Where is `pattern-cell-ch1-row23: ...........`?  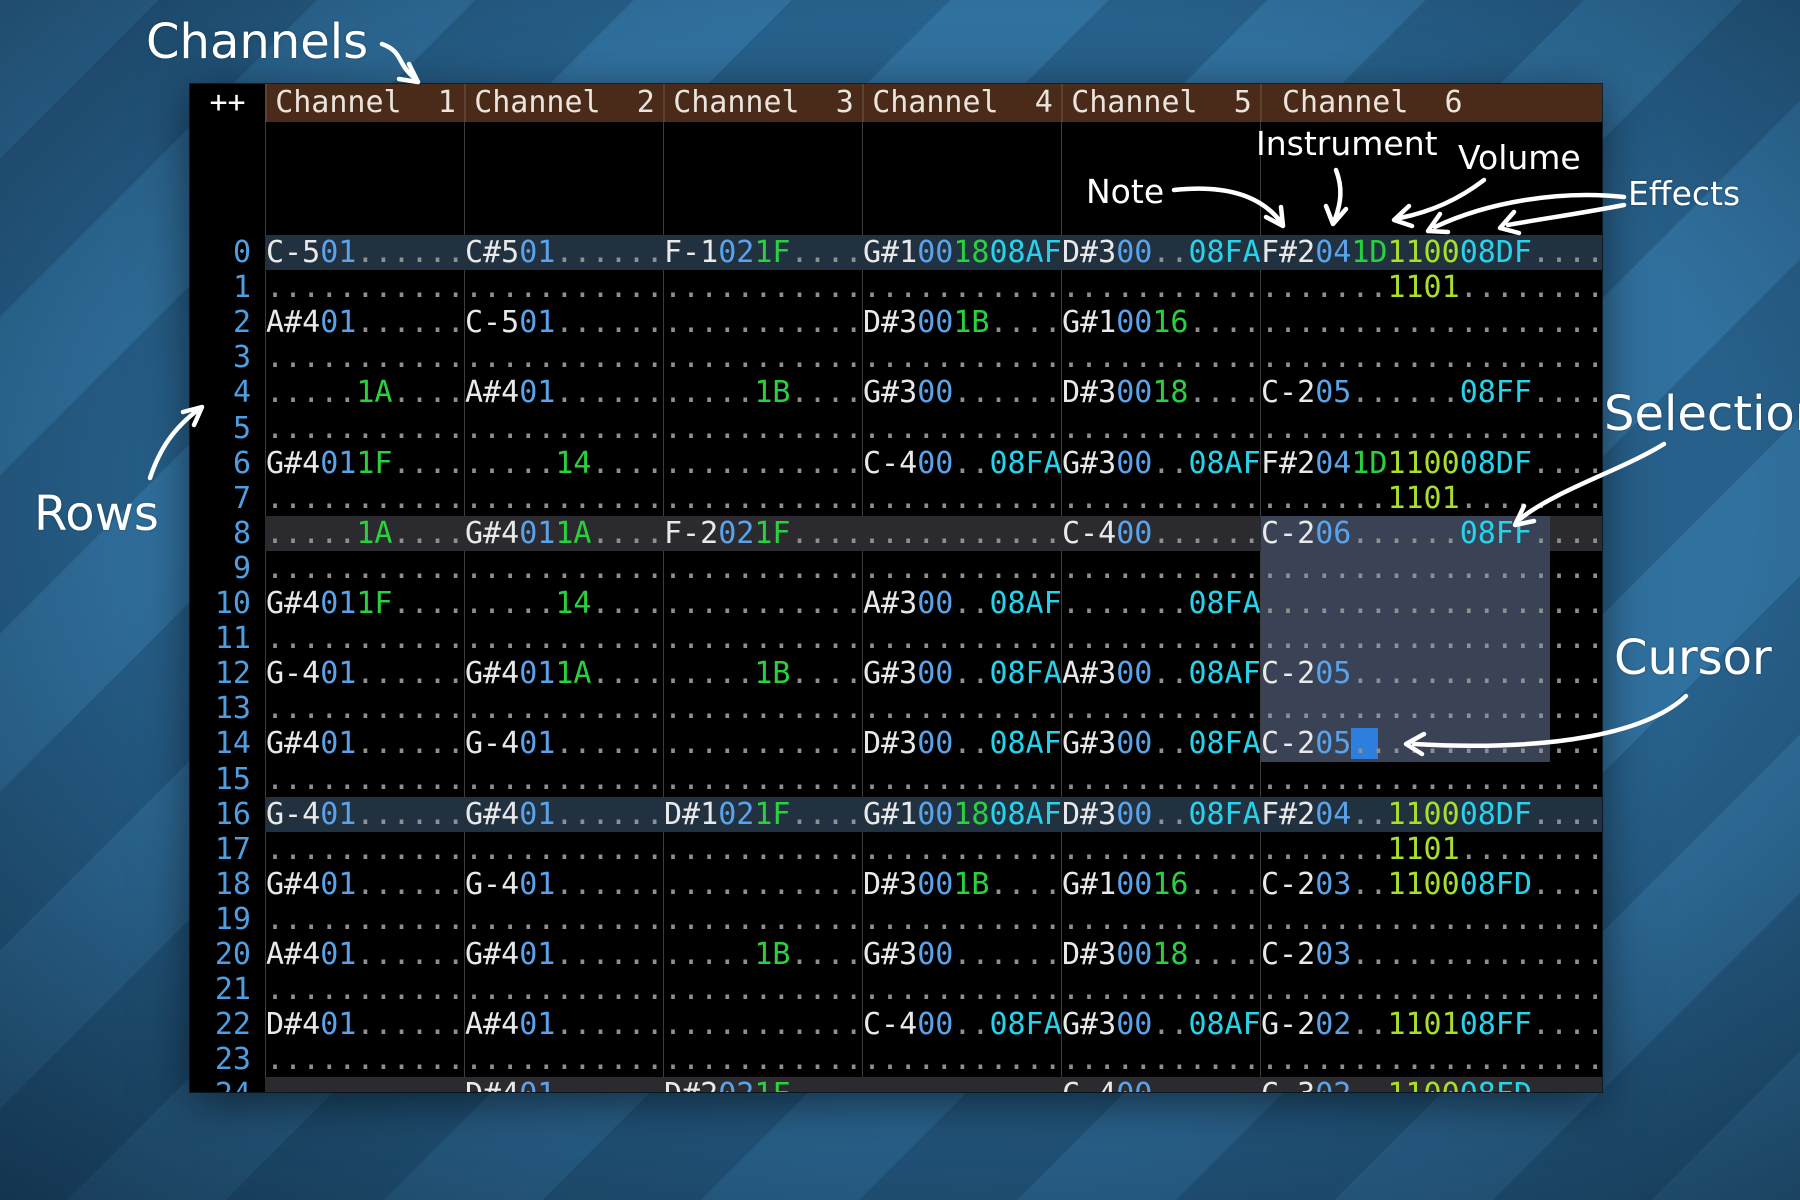 pattern-cell-ch1-row23: ........... is located at coordinates (364, 1059).